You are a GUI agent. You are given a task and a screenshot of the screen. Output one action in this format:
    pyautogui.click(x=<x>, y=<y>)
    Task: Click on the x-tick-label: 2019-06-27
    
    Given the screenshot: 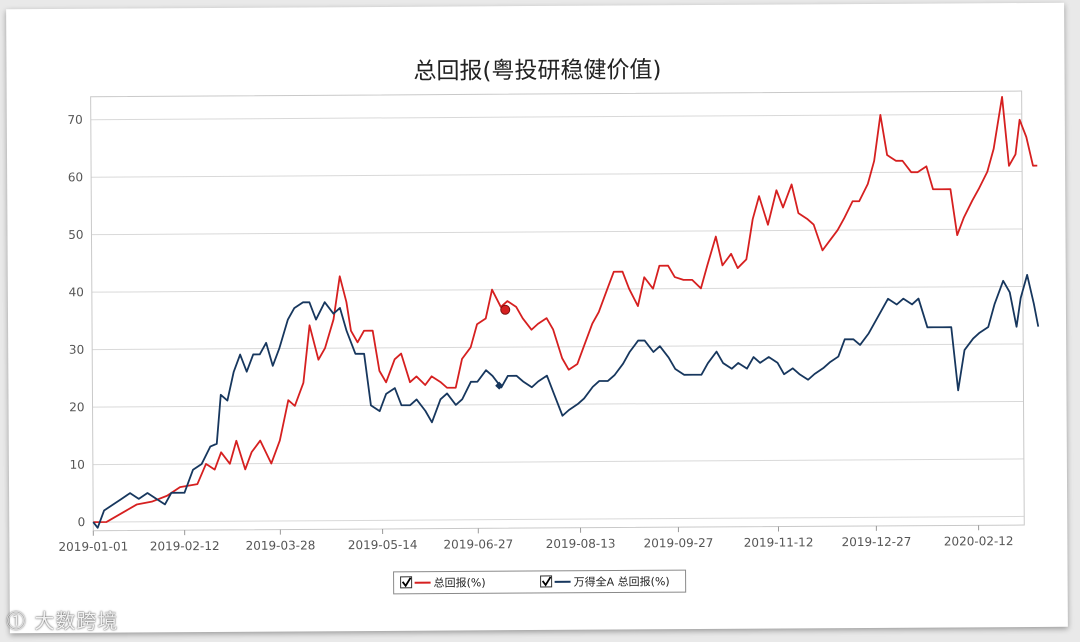 What is the action you would take?
    pyautogui.click(x=478, y=544)
    